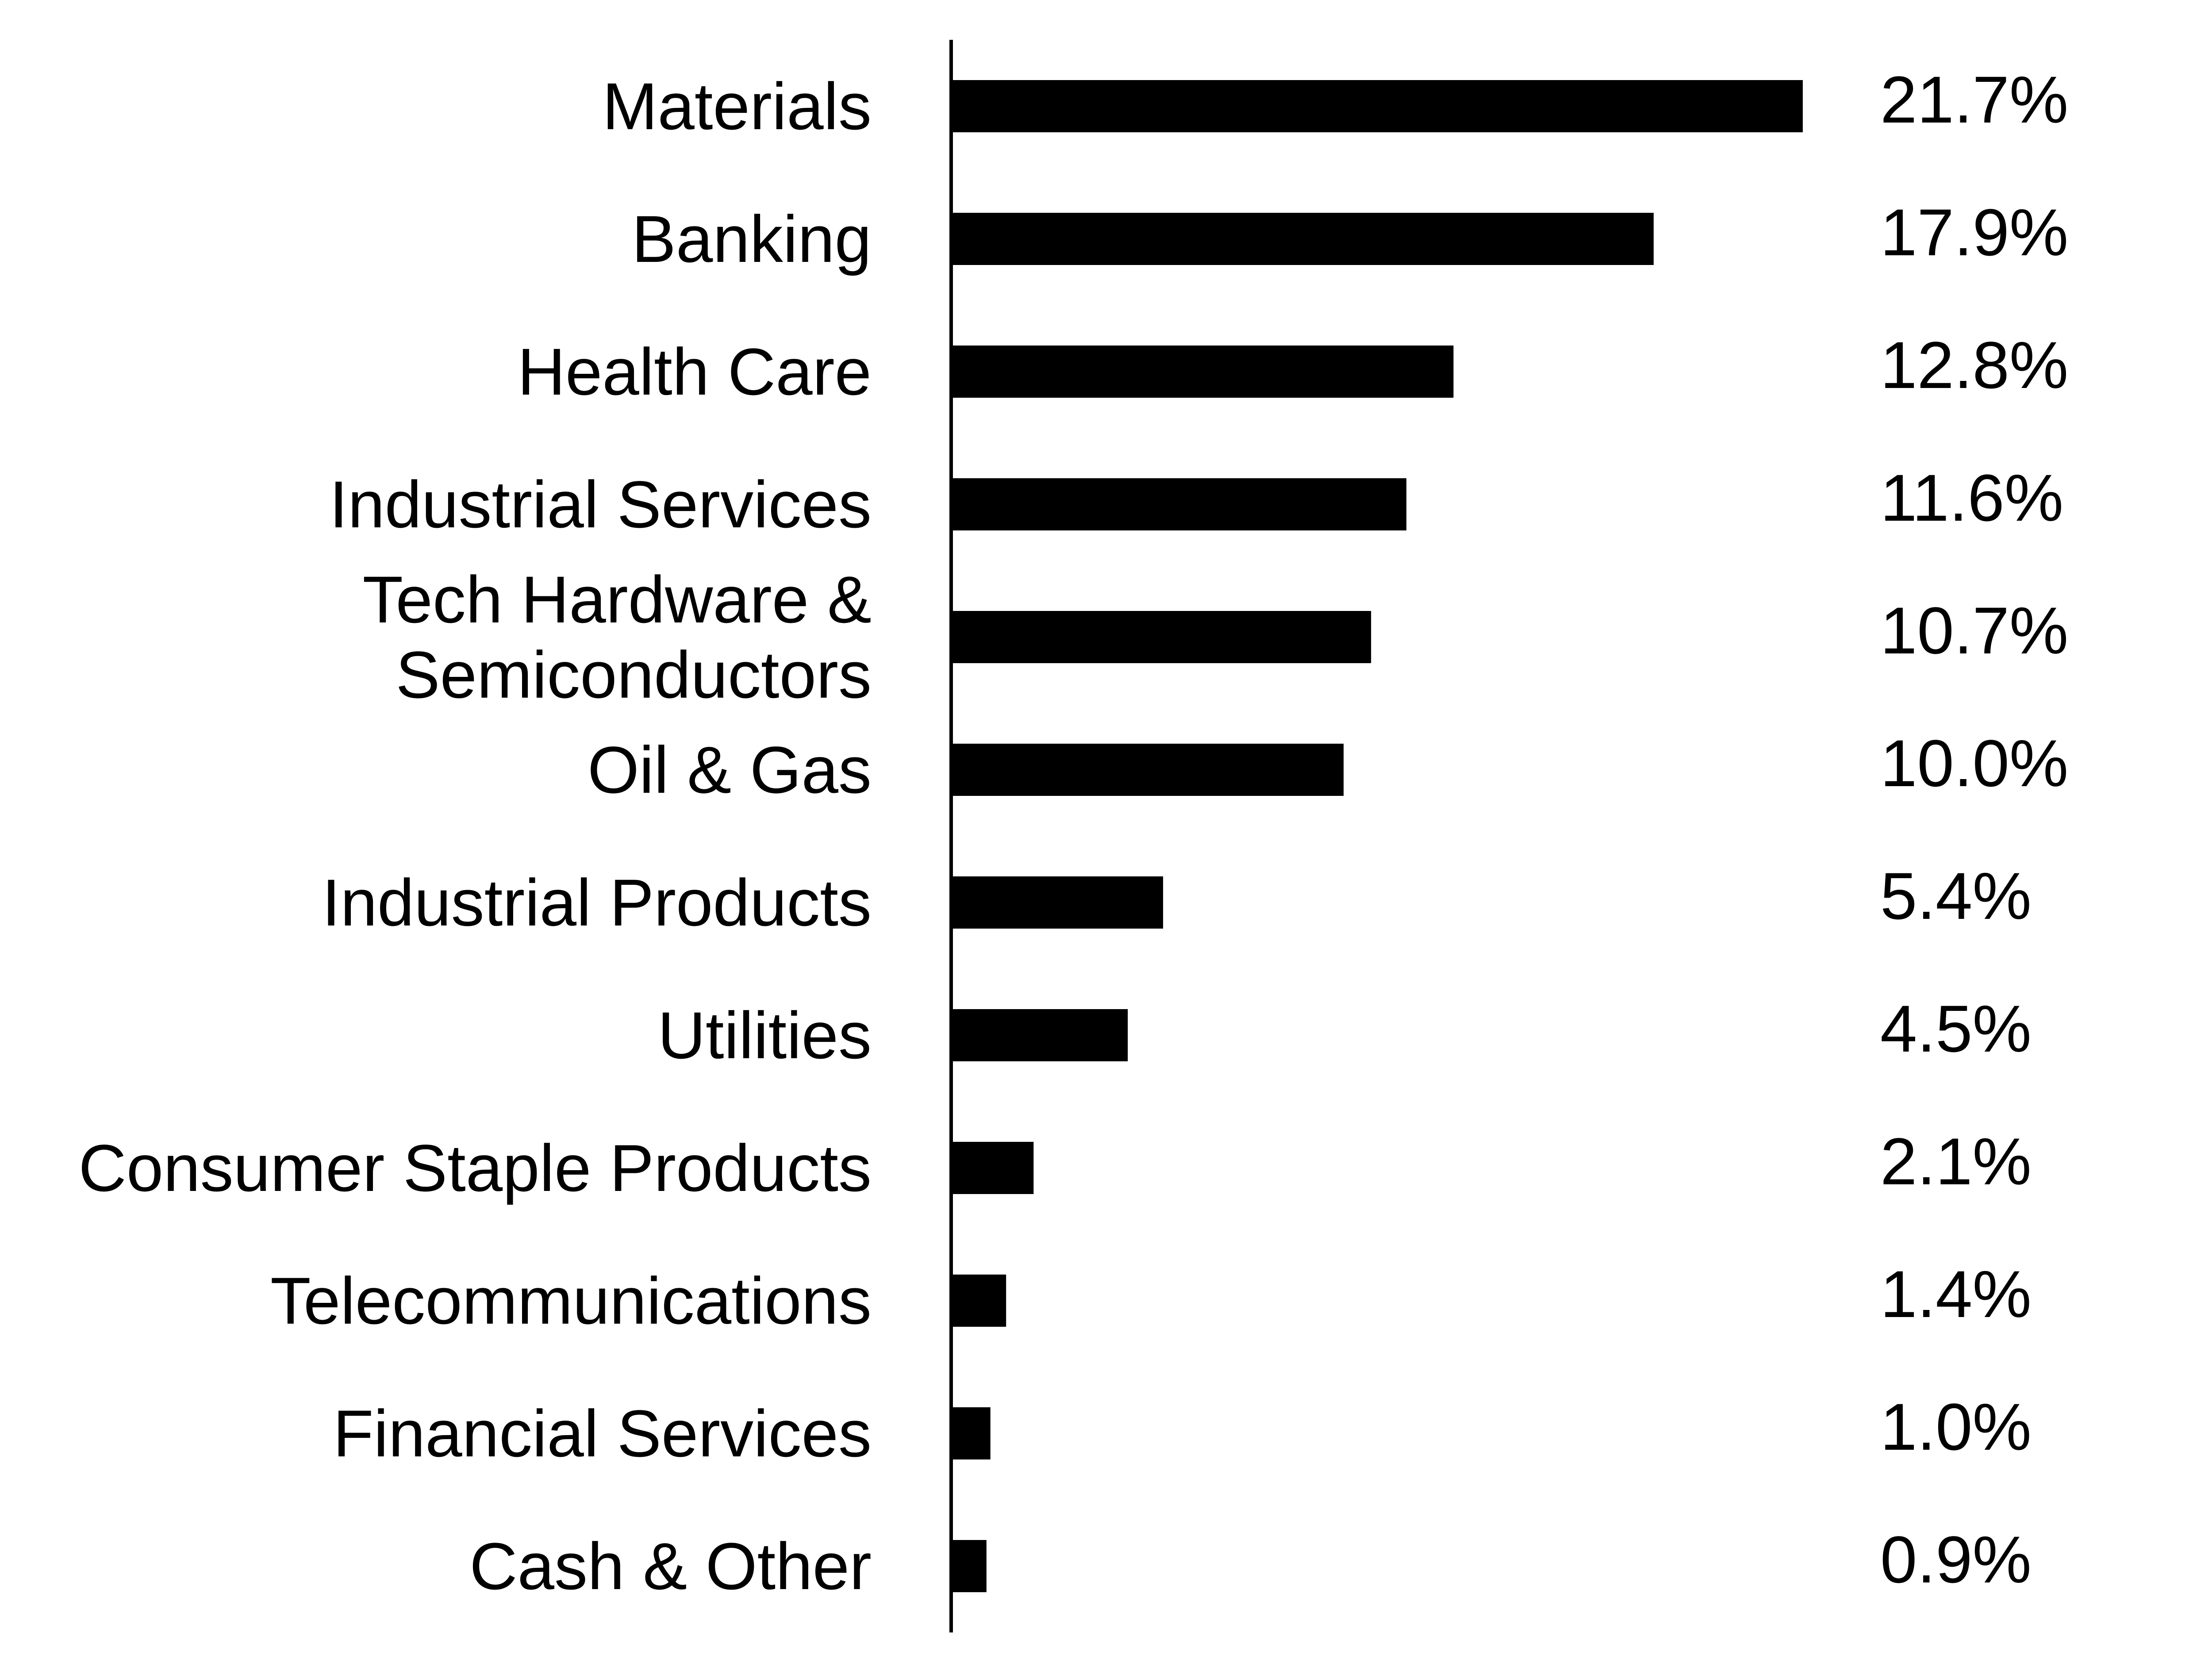  Describe the element at coordinates (1956, 1029) in the screenshot. I see `value-label-7: 4.5%` at that location.